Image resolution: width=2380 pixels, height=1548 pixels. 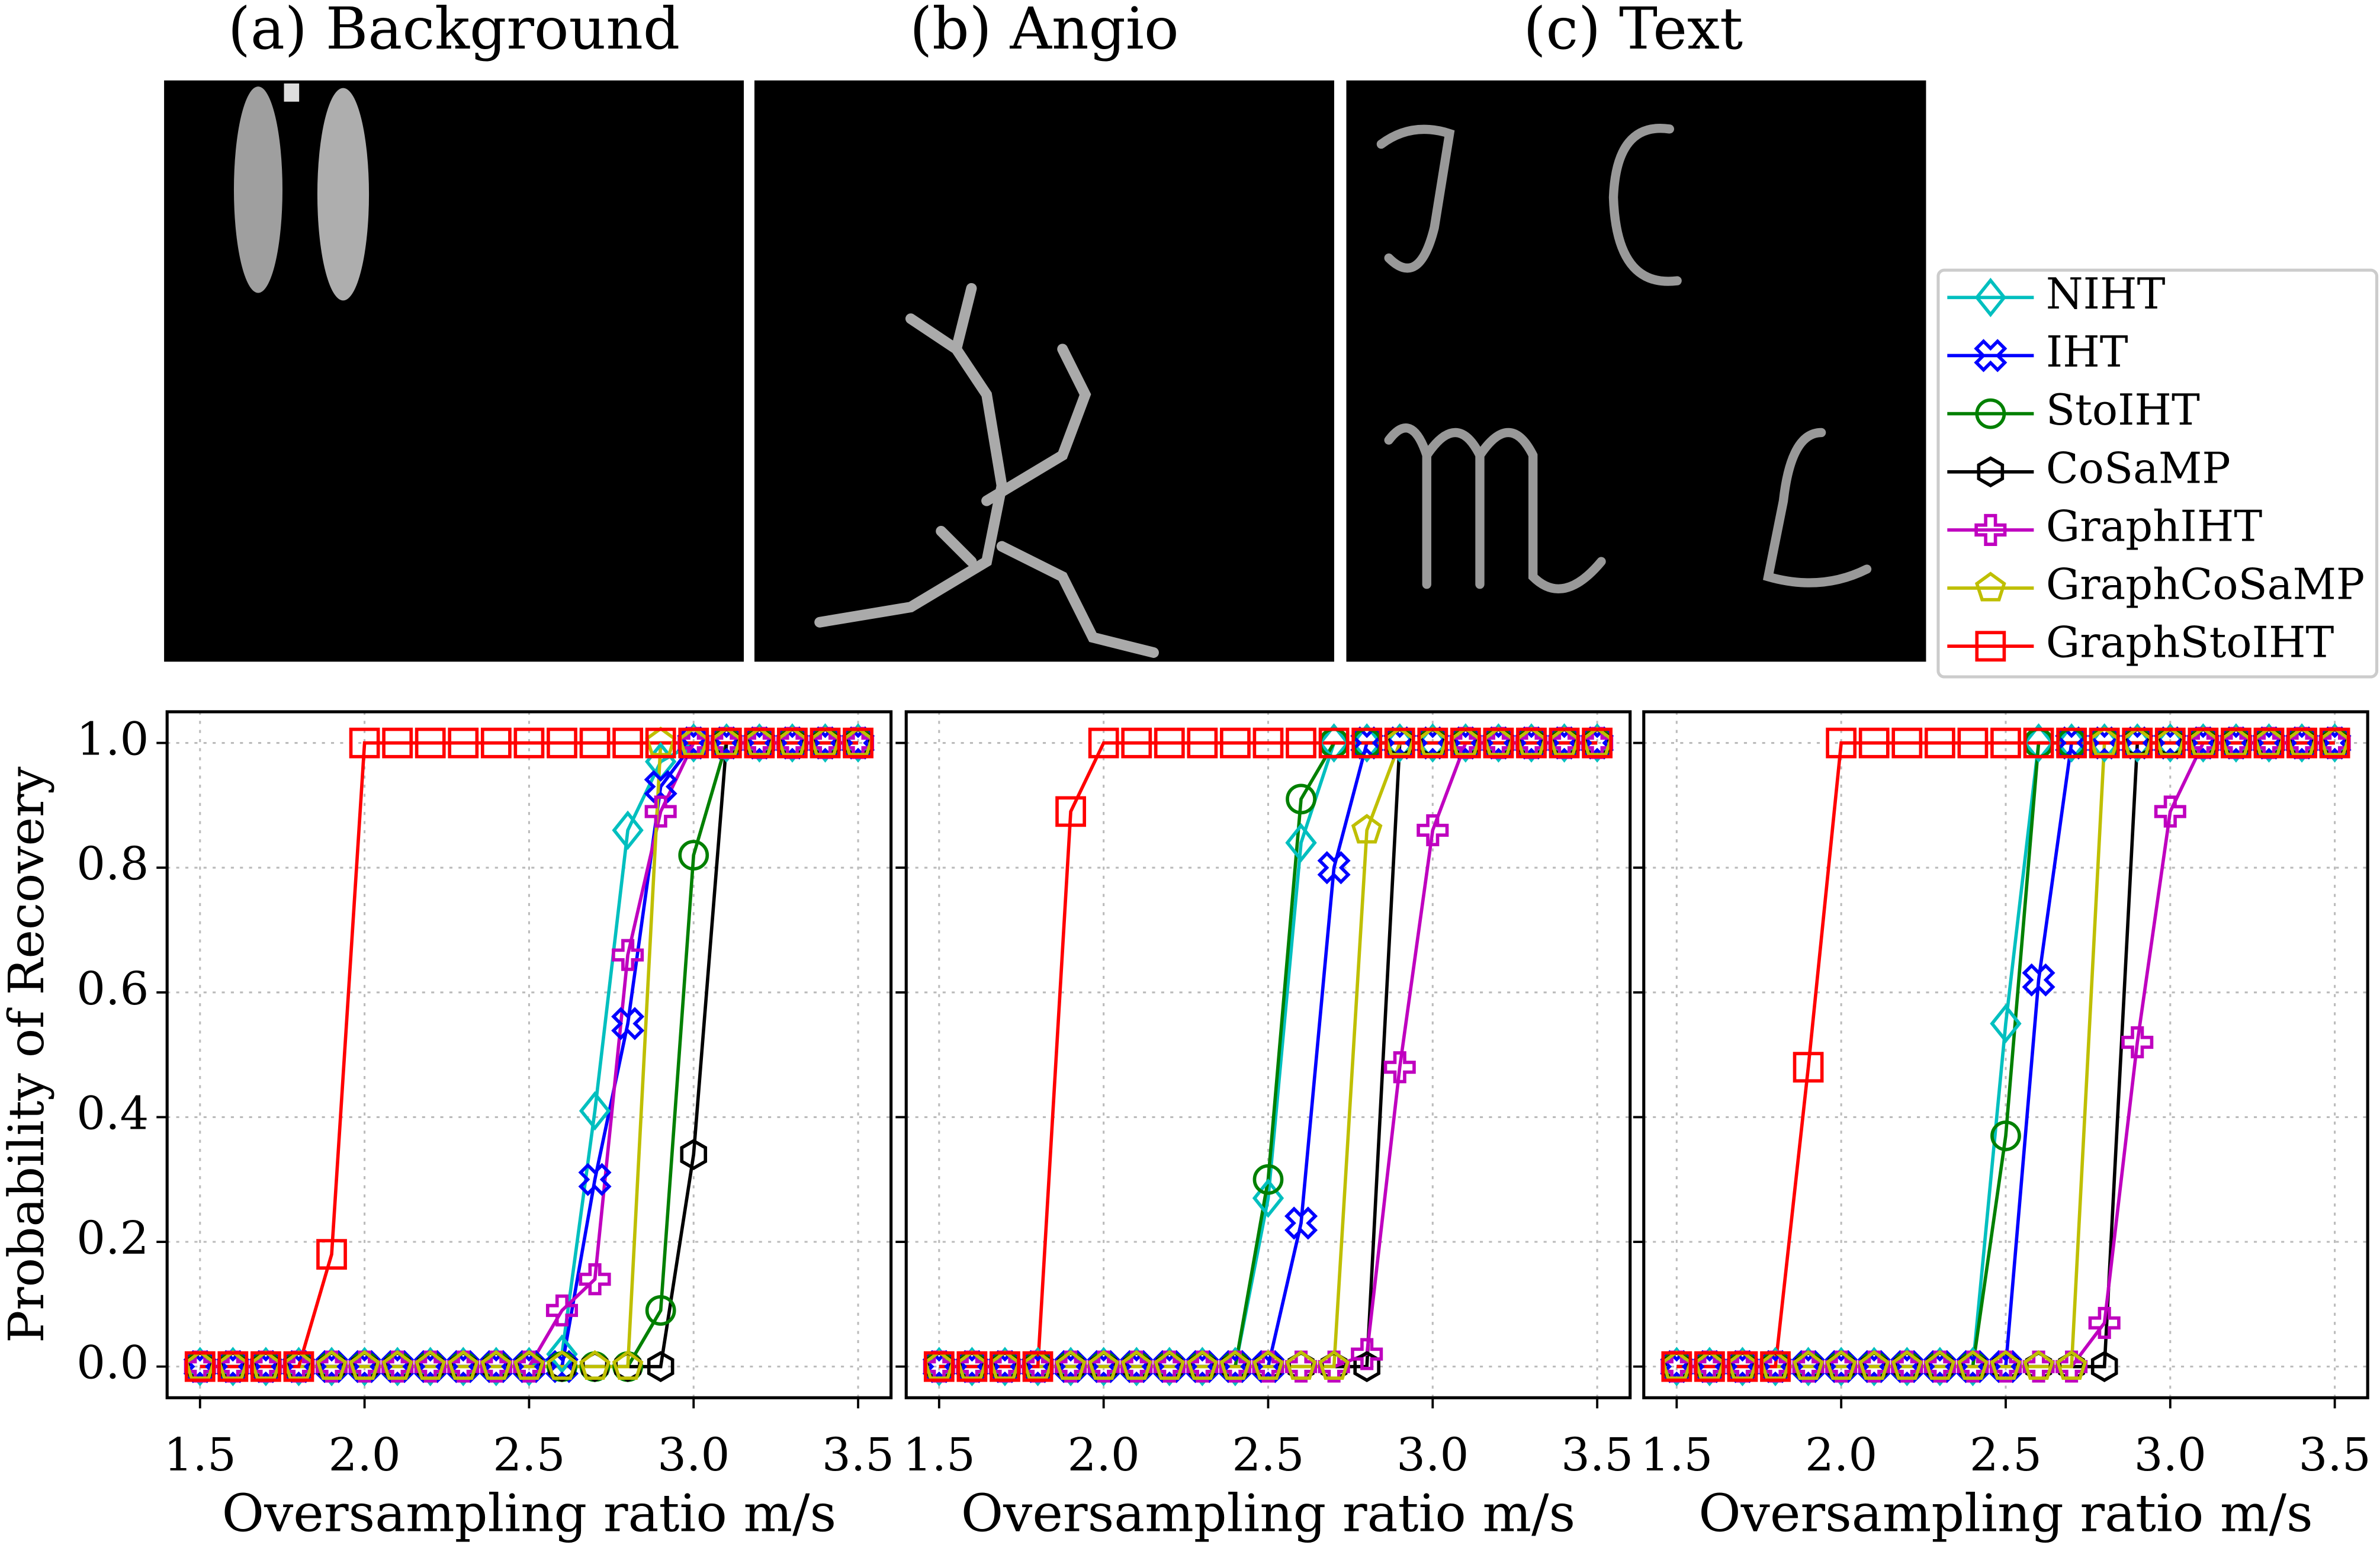 What do you see at coordinates (939, 1455) in the screenshot?
I see `x-tick-label: 1.5` at bounding box center [939, 1455].